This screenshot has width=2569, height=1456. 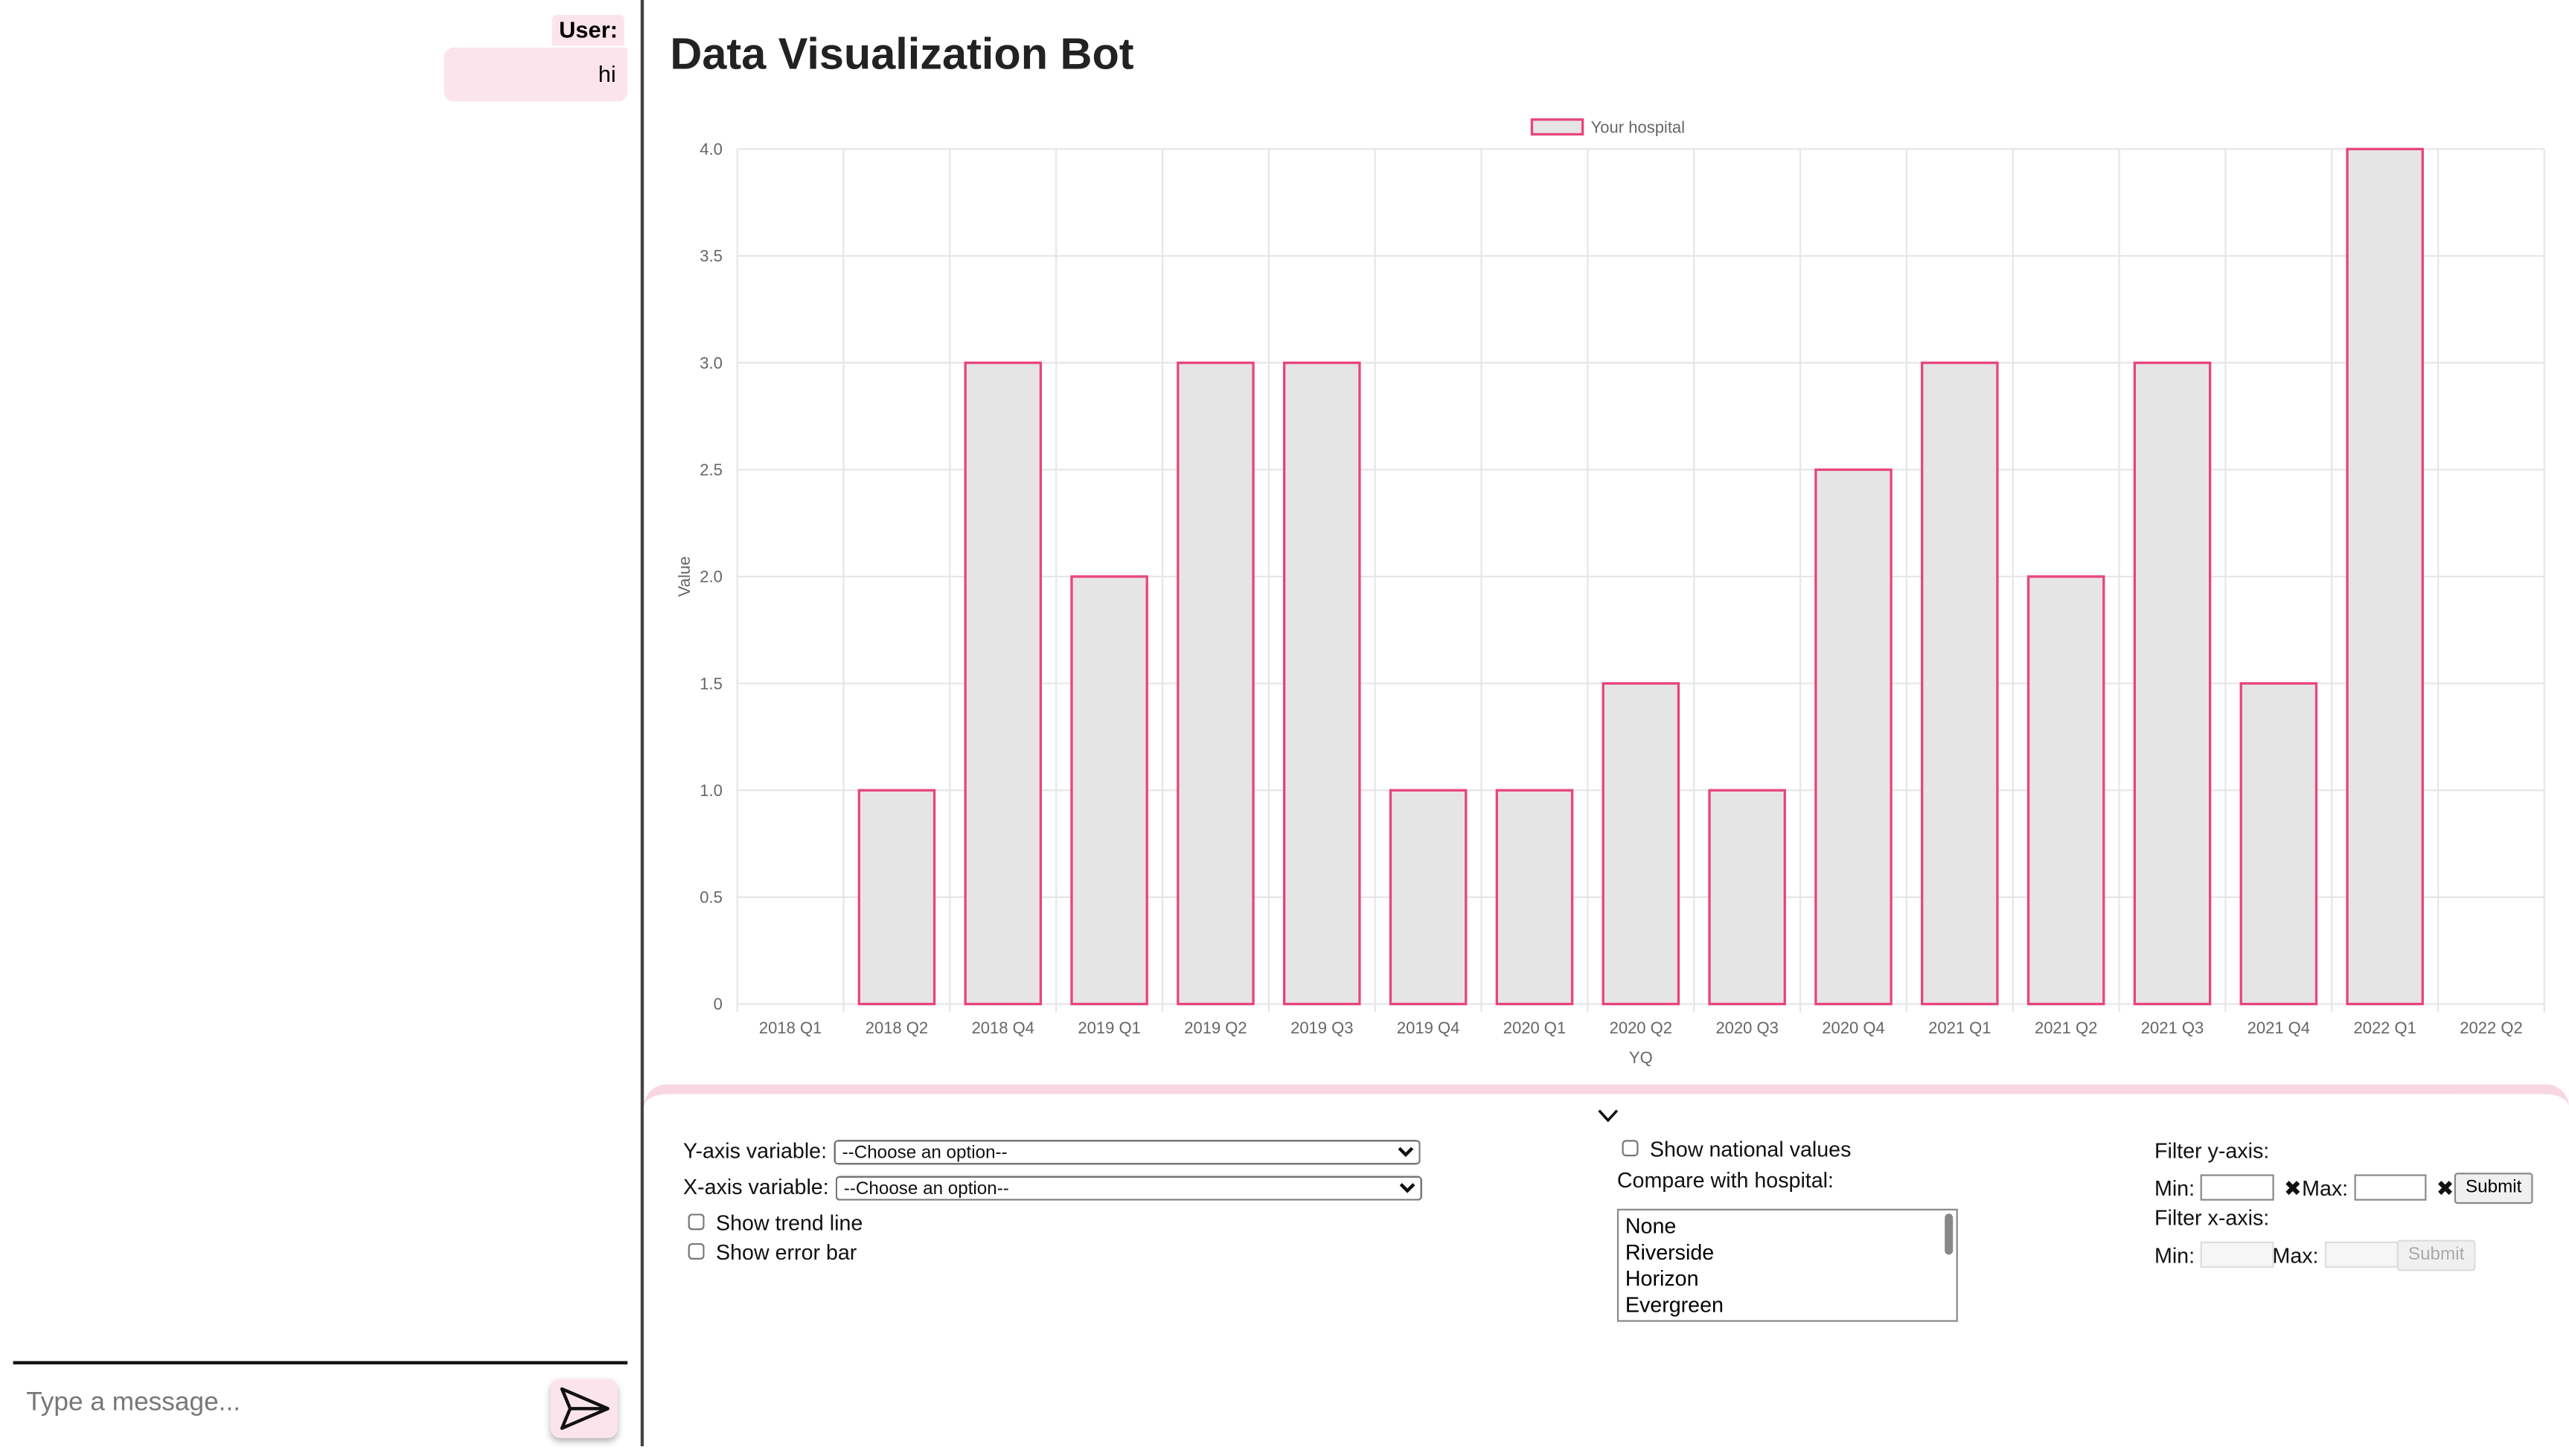 What do you see at coordinates (1675, 1305) in the screenshot?
I see `option: Evergreen` at bounding box center [1675, 1305].